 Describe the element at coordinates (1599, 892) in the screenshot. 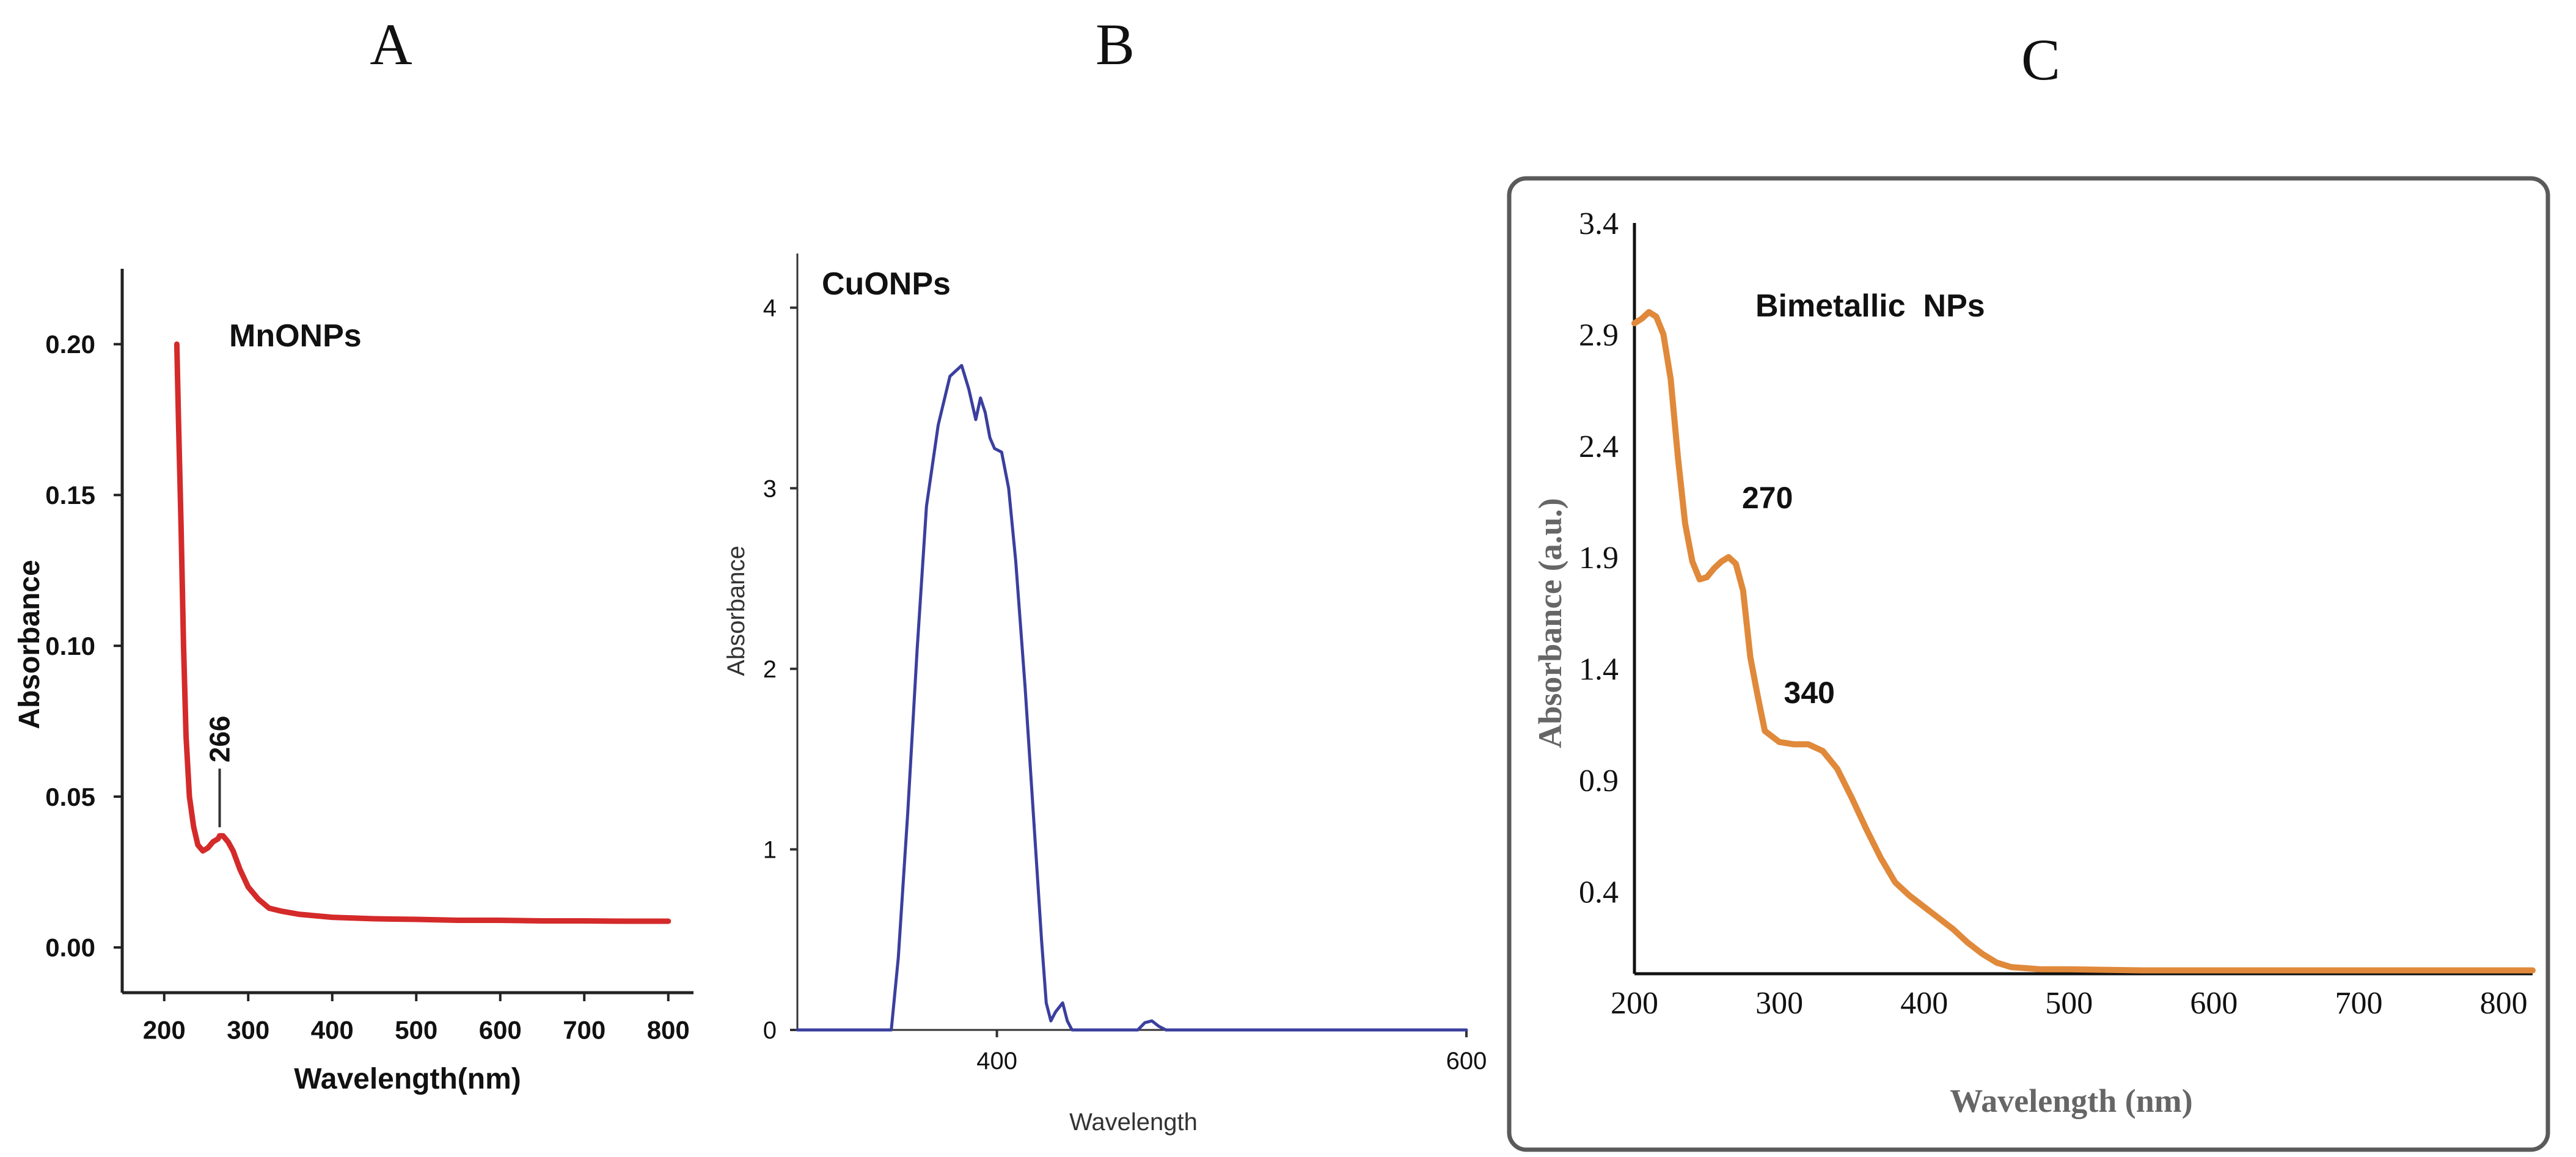

I see `panel-c-ytick-label: 0.4` at that location.